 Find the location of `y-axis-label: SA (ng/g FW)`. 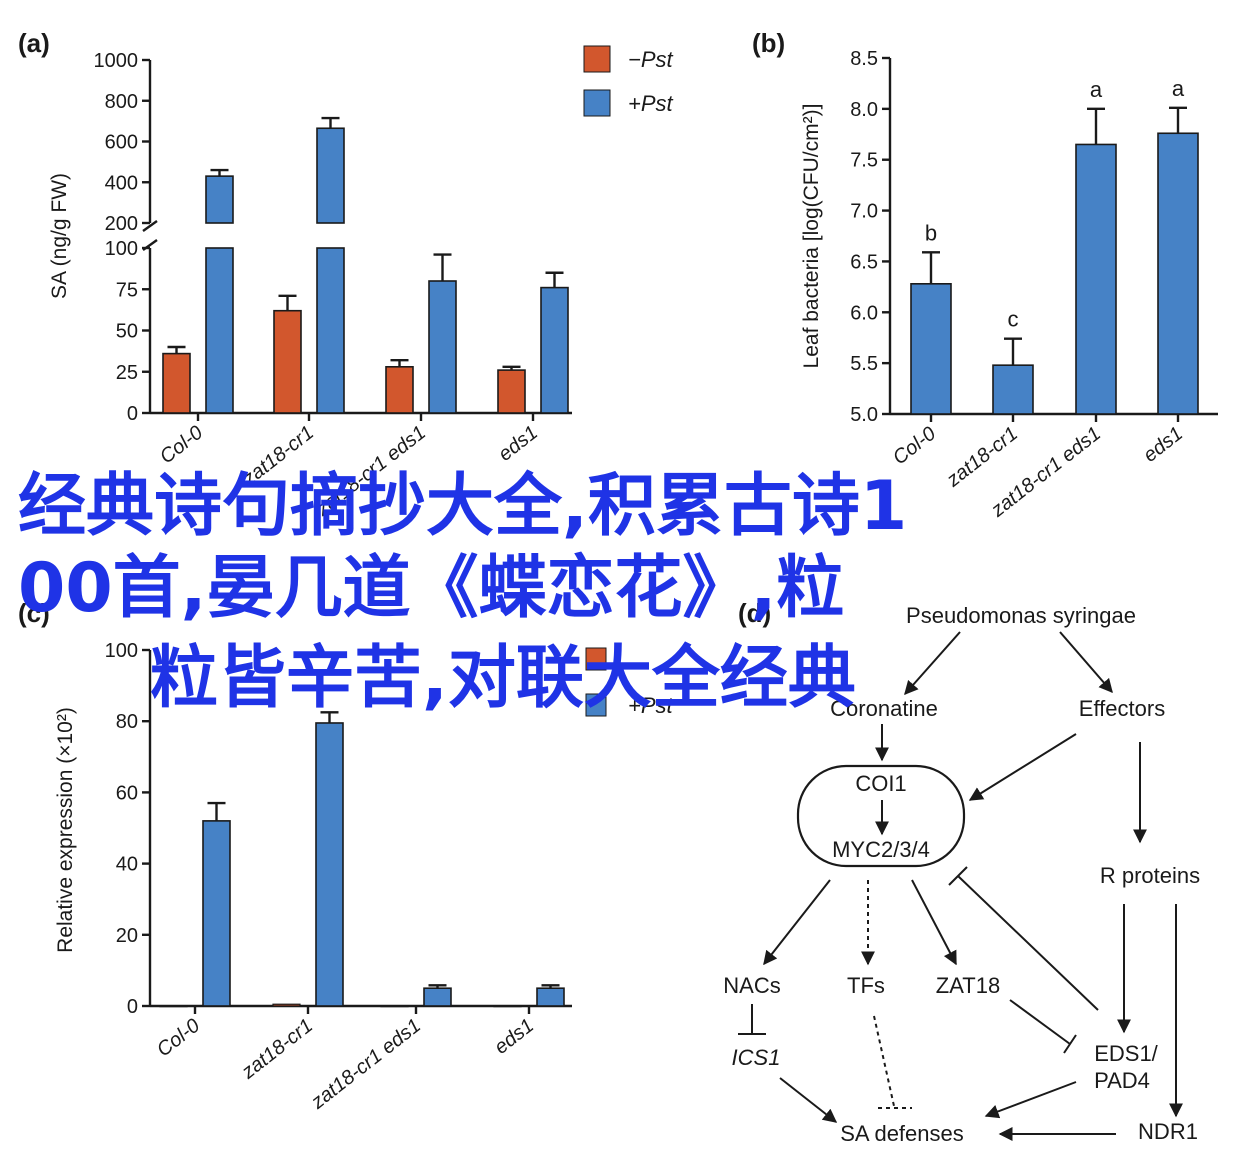

y-axis-label: SA (ng/g FW) is located at coordinates (59, 236).